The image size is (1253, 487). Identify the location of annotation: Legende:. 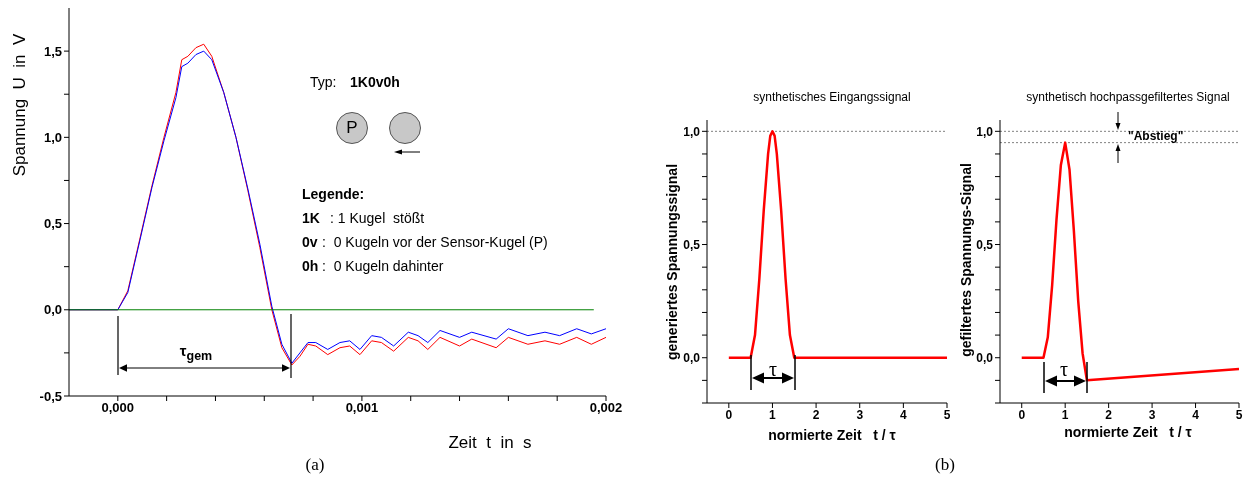
(333, 194).